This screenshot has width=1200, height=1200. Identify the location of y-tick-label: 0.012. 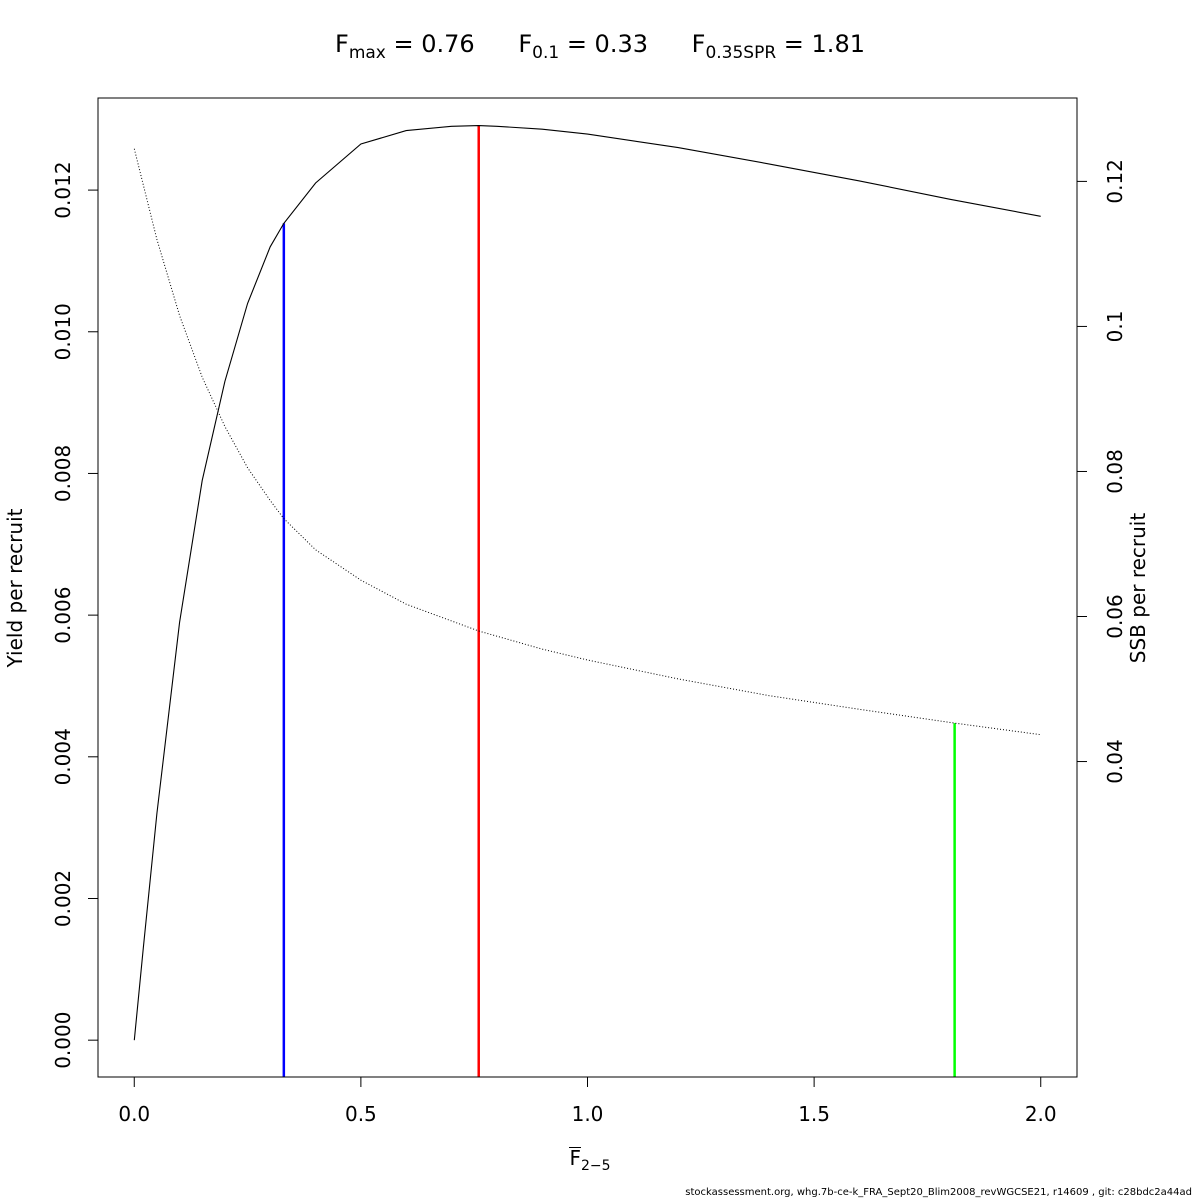
(63, 189).